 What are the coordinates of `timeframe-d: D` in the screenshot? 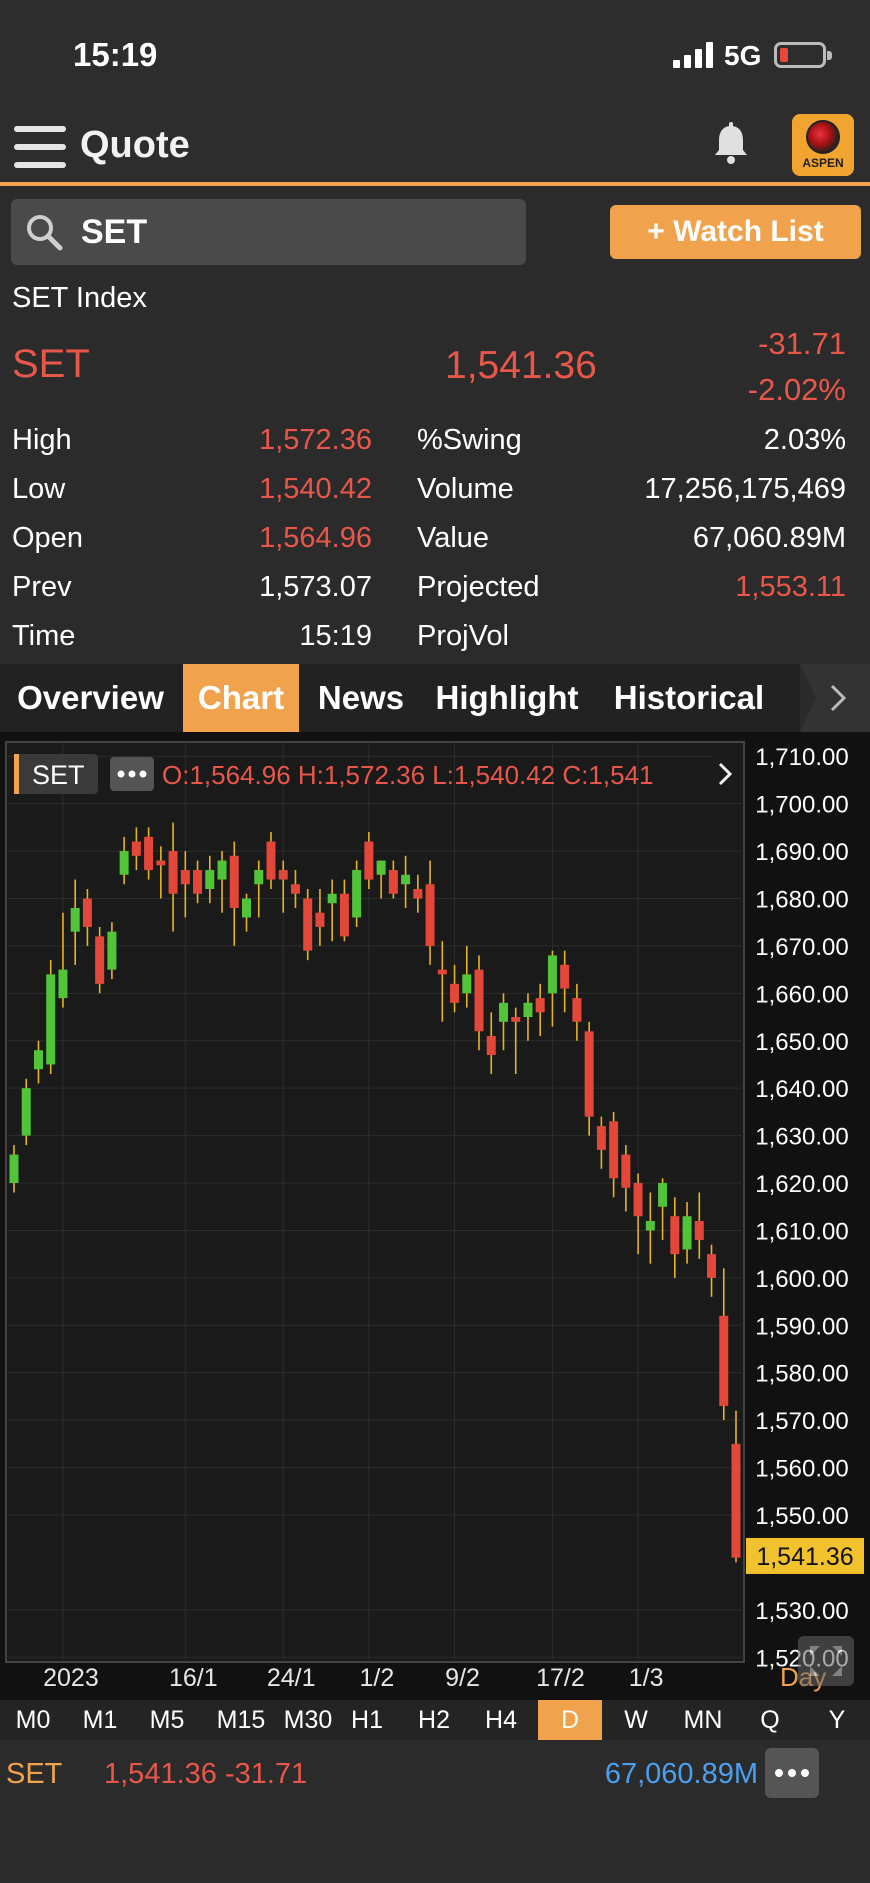 It's located at (570, 1720).